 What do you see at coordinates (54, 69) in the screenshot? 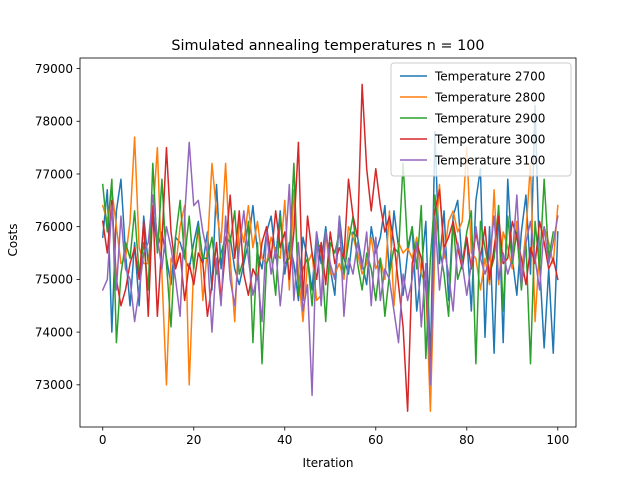
I see `y-tick-label: 79000` at bounding box center [54, 69].